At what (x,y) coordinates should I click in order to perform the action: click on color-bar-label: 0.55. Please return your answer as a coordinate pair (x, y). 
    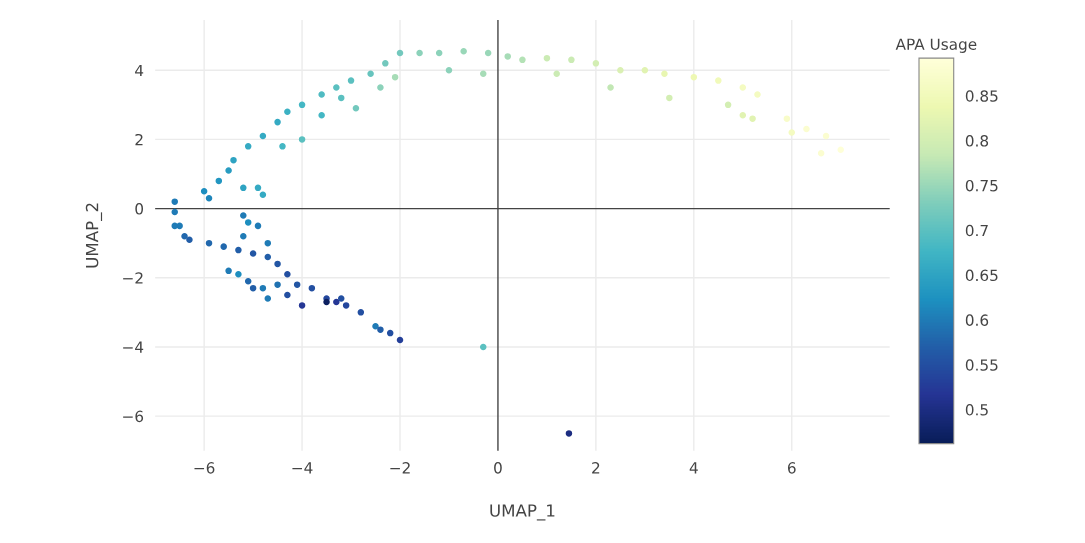
    Looking at the image, I should click on (981, 365).